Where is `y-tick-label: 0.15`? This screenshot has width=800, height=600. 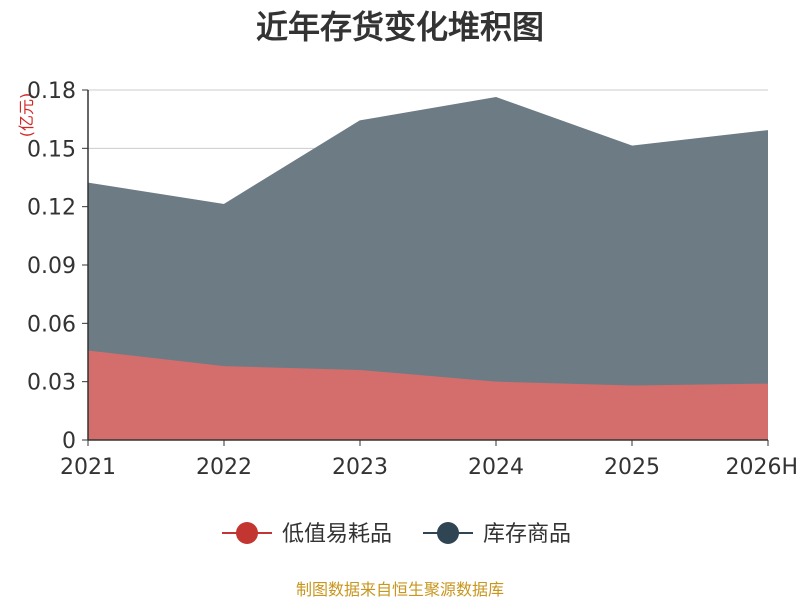
y-tick-label: 0.15 is located at coordinates (51, 149).